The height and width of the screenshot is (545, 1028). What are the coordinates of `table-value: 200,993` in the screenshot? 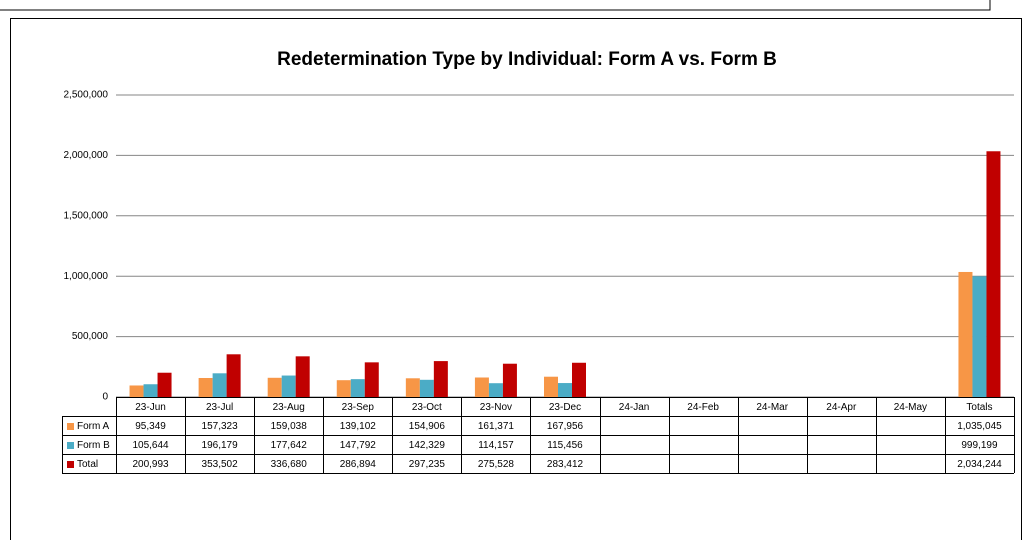 It's located at (150, 464).